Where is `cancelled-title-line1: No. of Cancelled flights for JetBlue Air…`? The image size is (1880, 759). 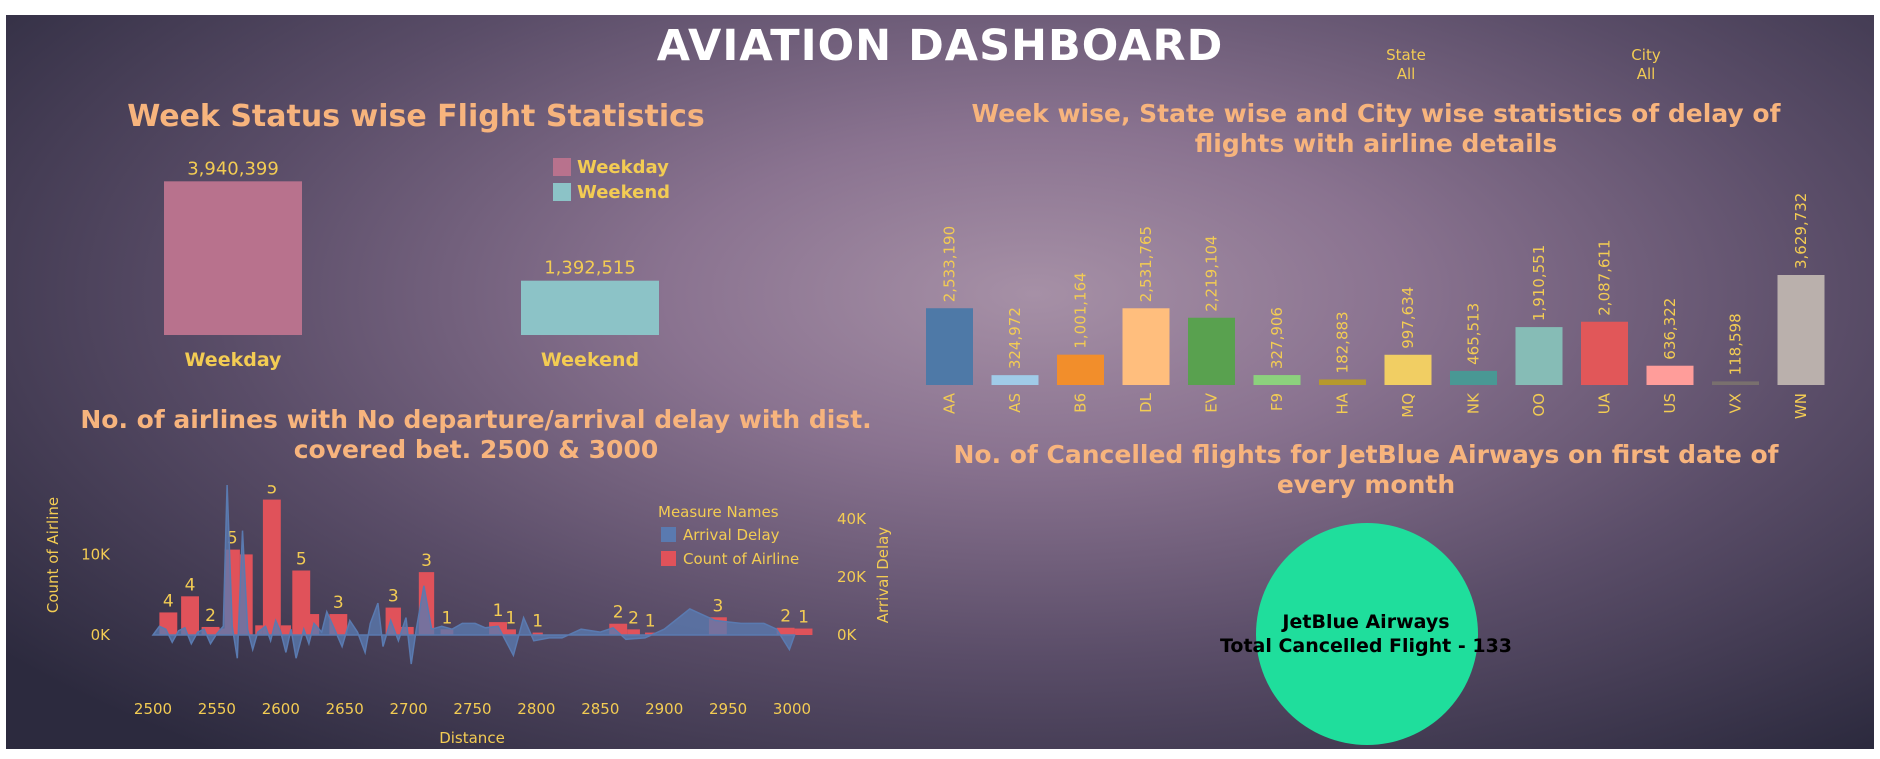 cancelled-title-line1: No. of Cancelled flights for JetBlue Air… is located at coordinates (1366, 454).